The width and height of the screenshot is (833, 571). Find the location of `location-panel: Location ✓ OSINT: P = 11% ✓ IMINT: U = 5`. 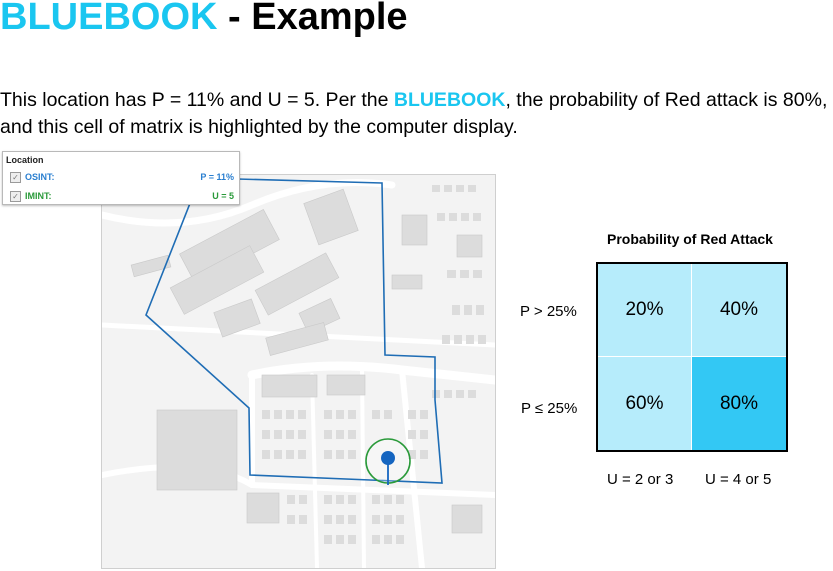

location-panel: Location ✓ OSINT: P = 11% ✓ IMINT: U = 5 is located at coordinates (121, 178).